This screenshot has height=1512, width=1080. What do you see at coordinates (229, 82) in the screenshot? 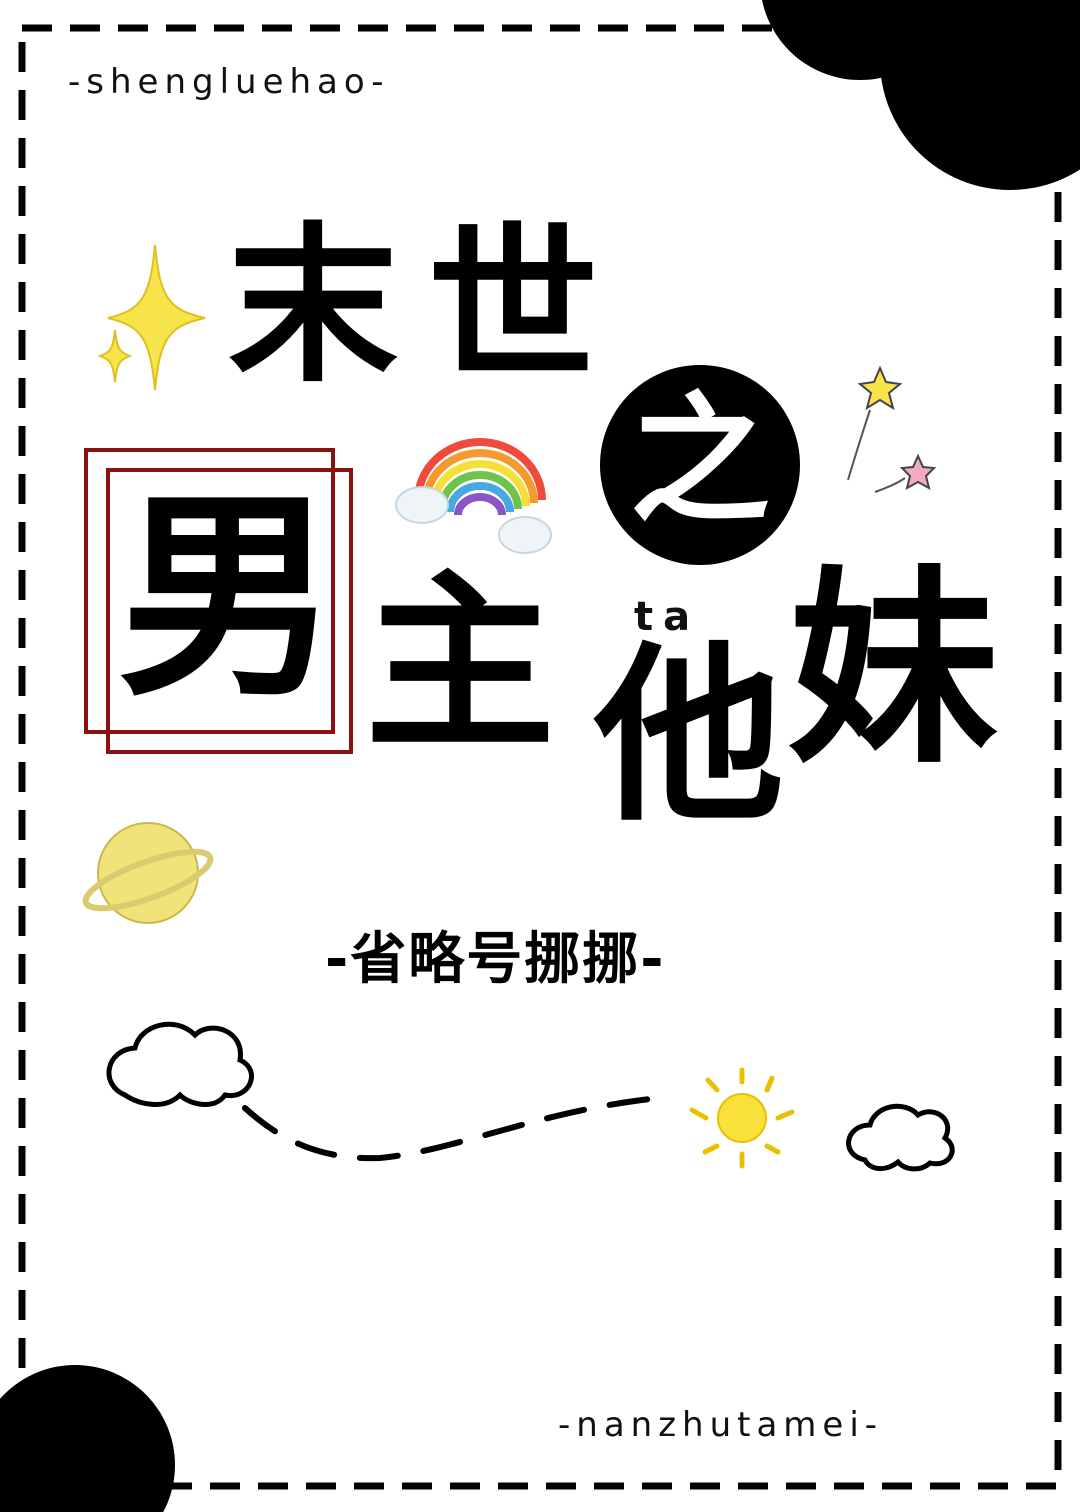
I see `top-tag: -shengluehao-` at bounding box center [229, 82].